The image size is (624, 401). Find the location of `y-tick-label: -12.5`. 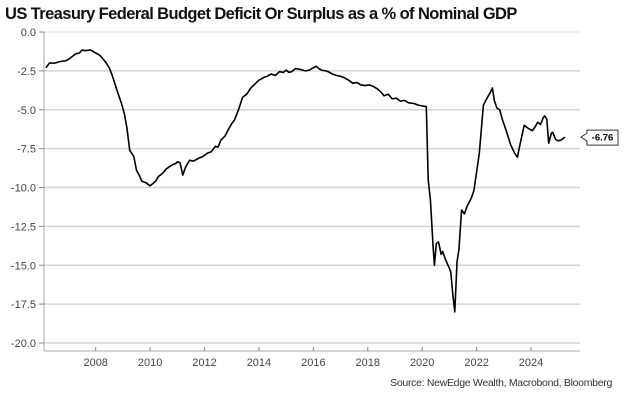

y-tick-label: -12.5 is located at coordinates (23, 227).